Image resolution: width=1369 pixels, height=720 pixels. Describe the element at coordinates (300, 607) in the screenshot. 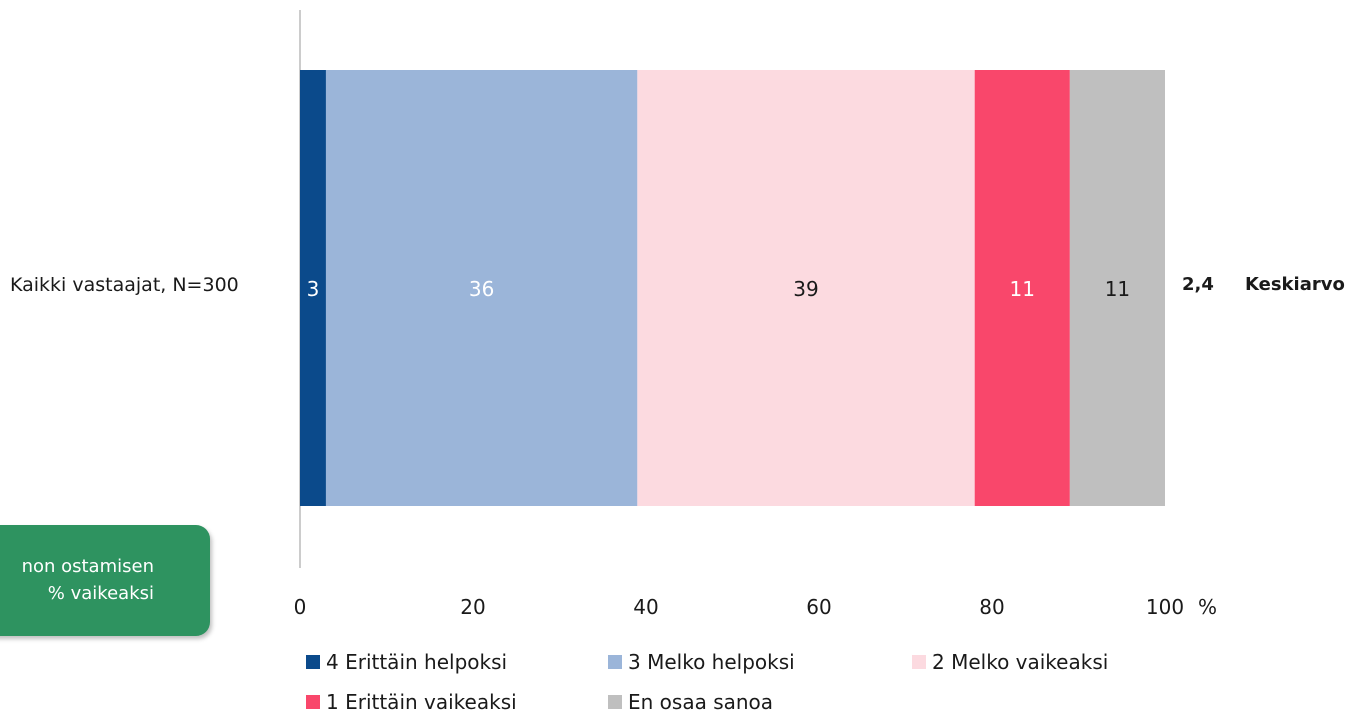

I see `x-tick-label: 0` at that location.